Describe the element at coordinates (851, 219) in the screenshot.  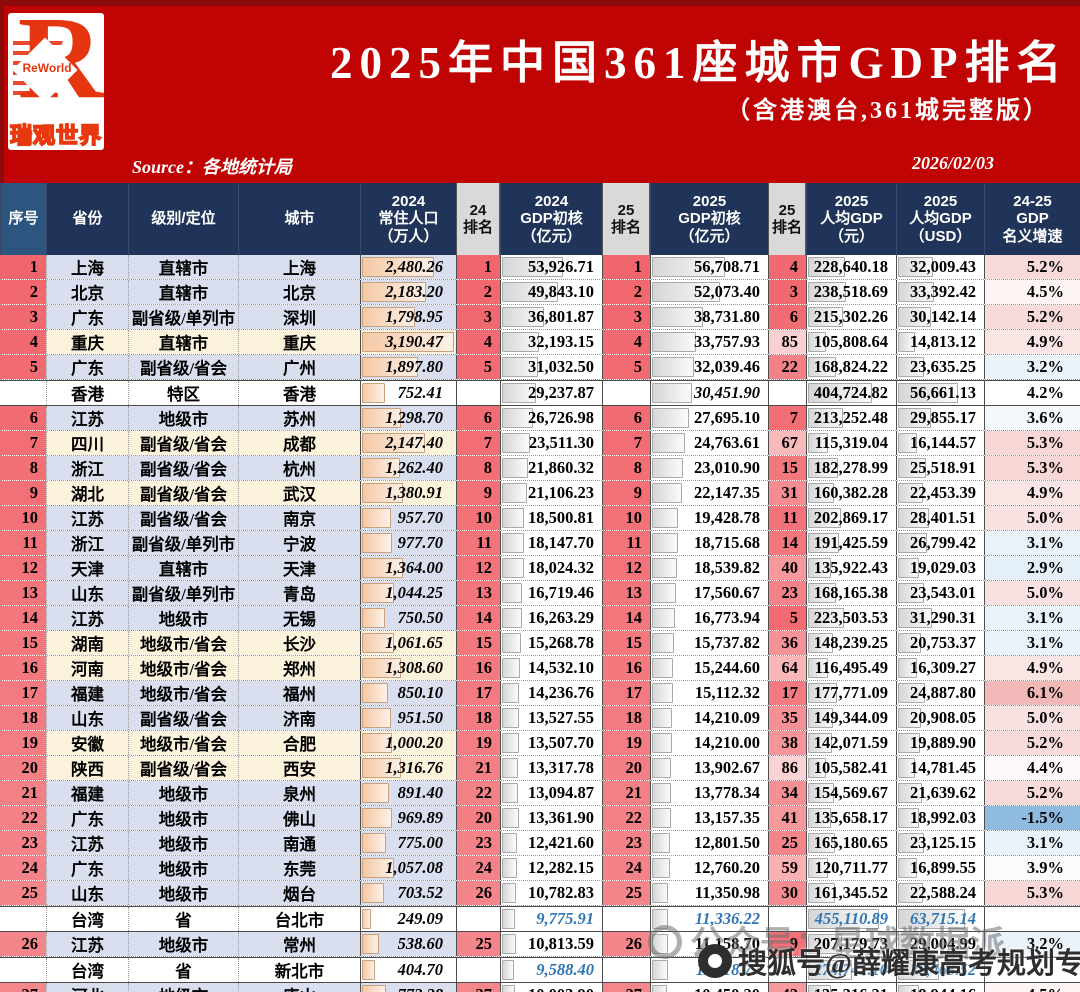
I see `column-header-pc_cny: 2025 人均GDP （元）` at that location.